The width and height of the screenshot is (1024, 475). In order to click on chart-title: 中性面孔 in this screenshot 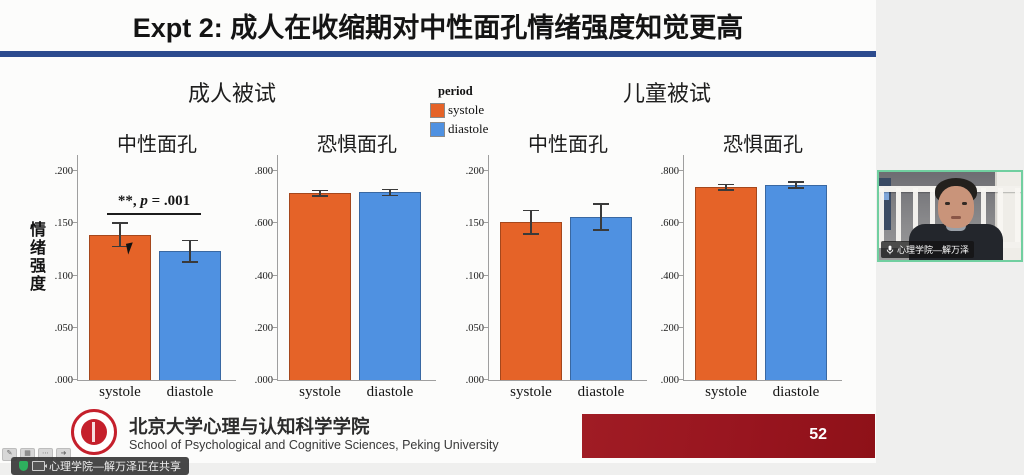, I will do `click(568, 145)`.